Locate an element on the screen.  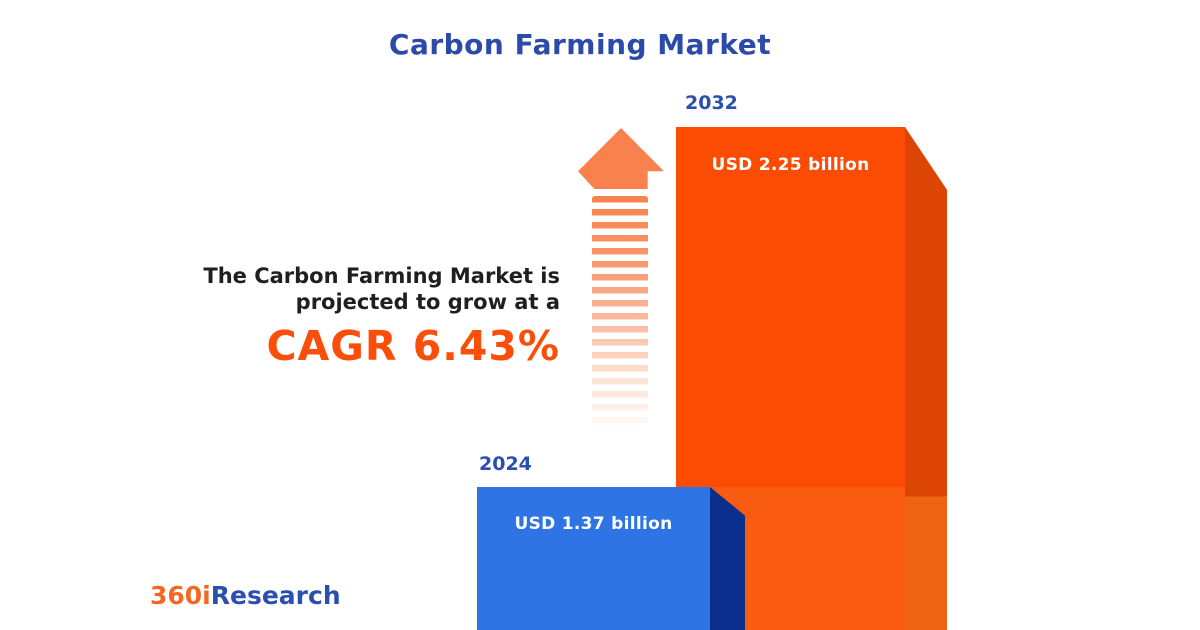
bar-2024-year-label: 2024 is located at coordinates (505, 464).